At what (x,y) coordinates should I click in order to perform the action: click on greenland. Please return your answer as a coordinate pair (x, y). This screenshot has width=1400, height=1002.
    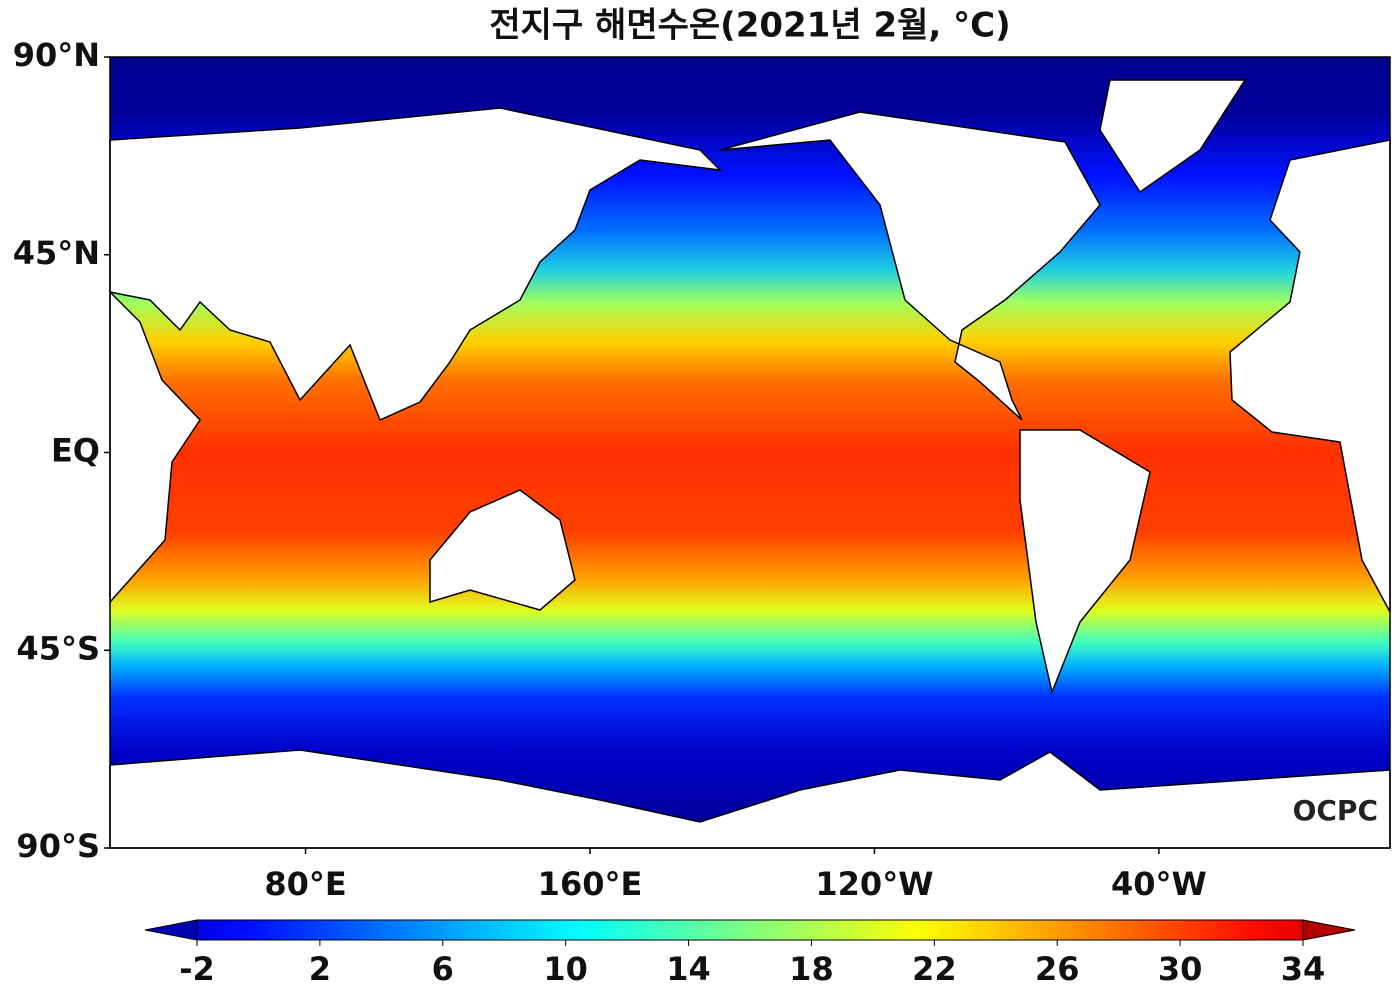
    Looking at the image, I should click on (1173, 136).